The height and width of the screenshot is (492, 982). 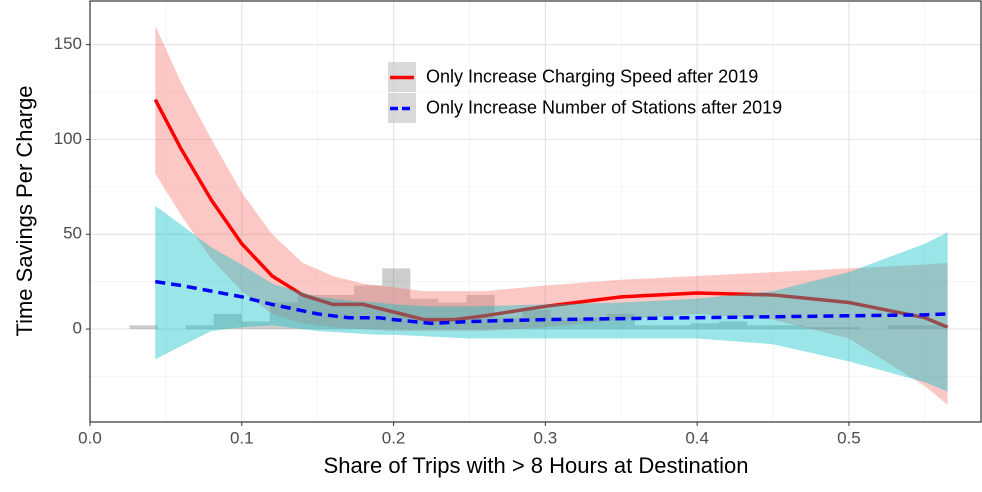 What do you see at coordinates (77, 328) in the screenshot?
I see `y-tick-label: 0` at bounding box center [77, 328].